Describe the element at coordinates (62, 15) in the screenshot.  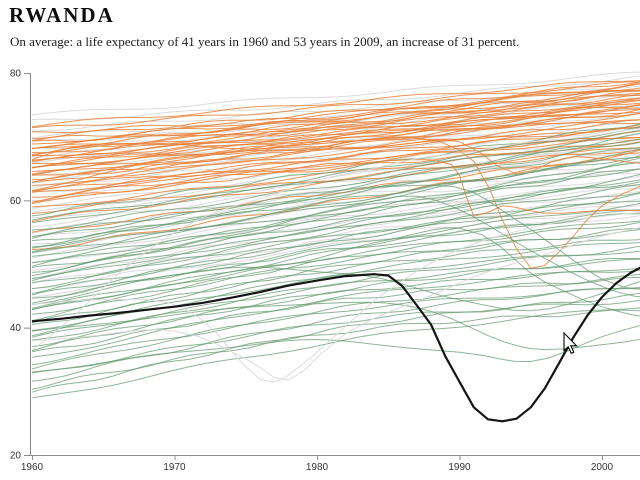
I see `page-title: RWANDA` at that location.